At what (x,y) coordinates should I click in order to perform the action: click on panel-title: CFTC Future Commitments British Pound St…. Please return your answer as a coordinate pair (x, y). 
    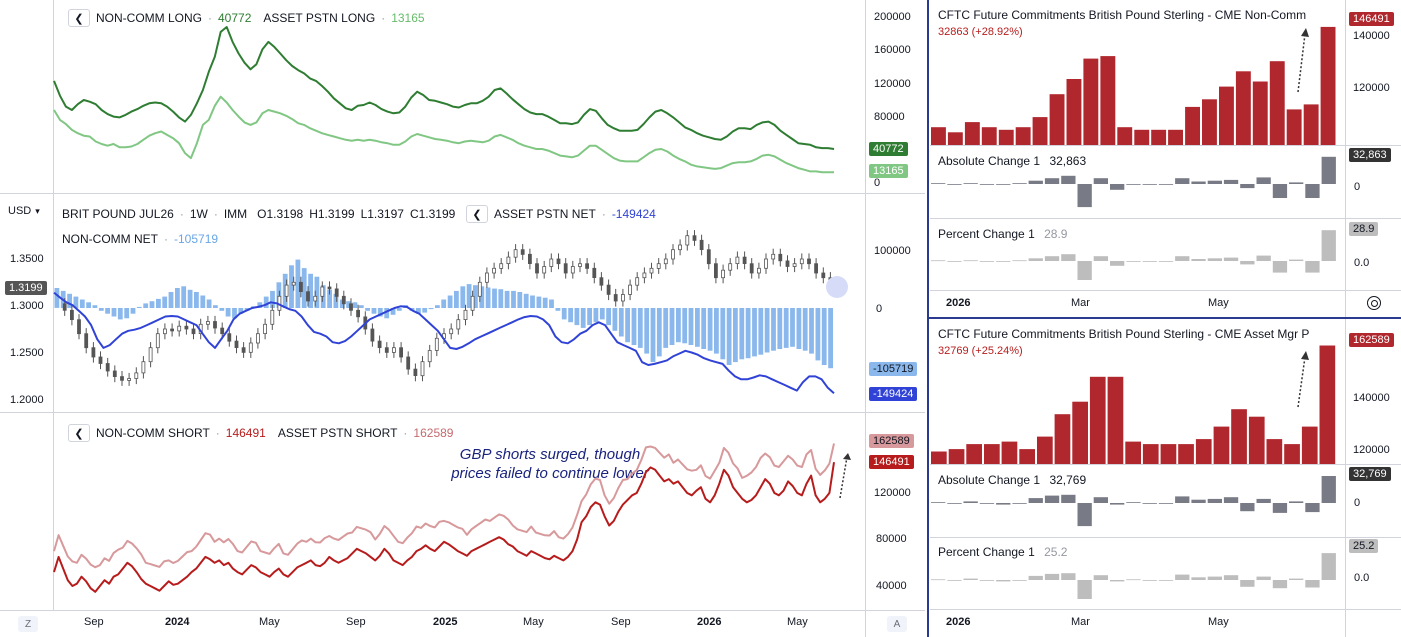
    Looking at the image, I should click on (1122, 15).